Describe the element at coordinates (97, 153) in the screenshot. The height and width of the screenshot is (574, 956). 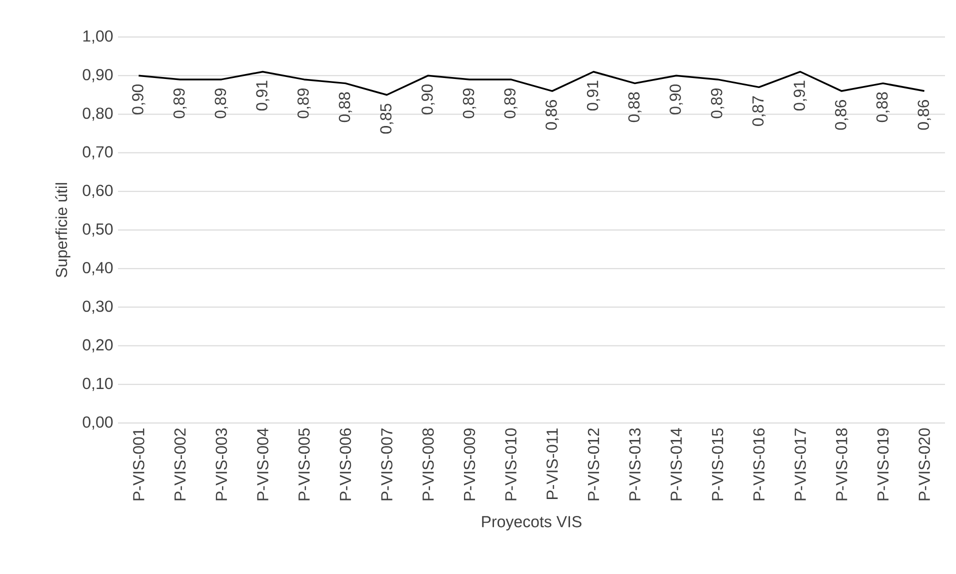
I see `y-tick-label: 0,70` at that location.